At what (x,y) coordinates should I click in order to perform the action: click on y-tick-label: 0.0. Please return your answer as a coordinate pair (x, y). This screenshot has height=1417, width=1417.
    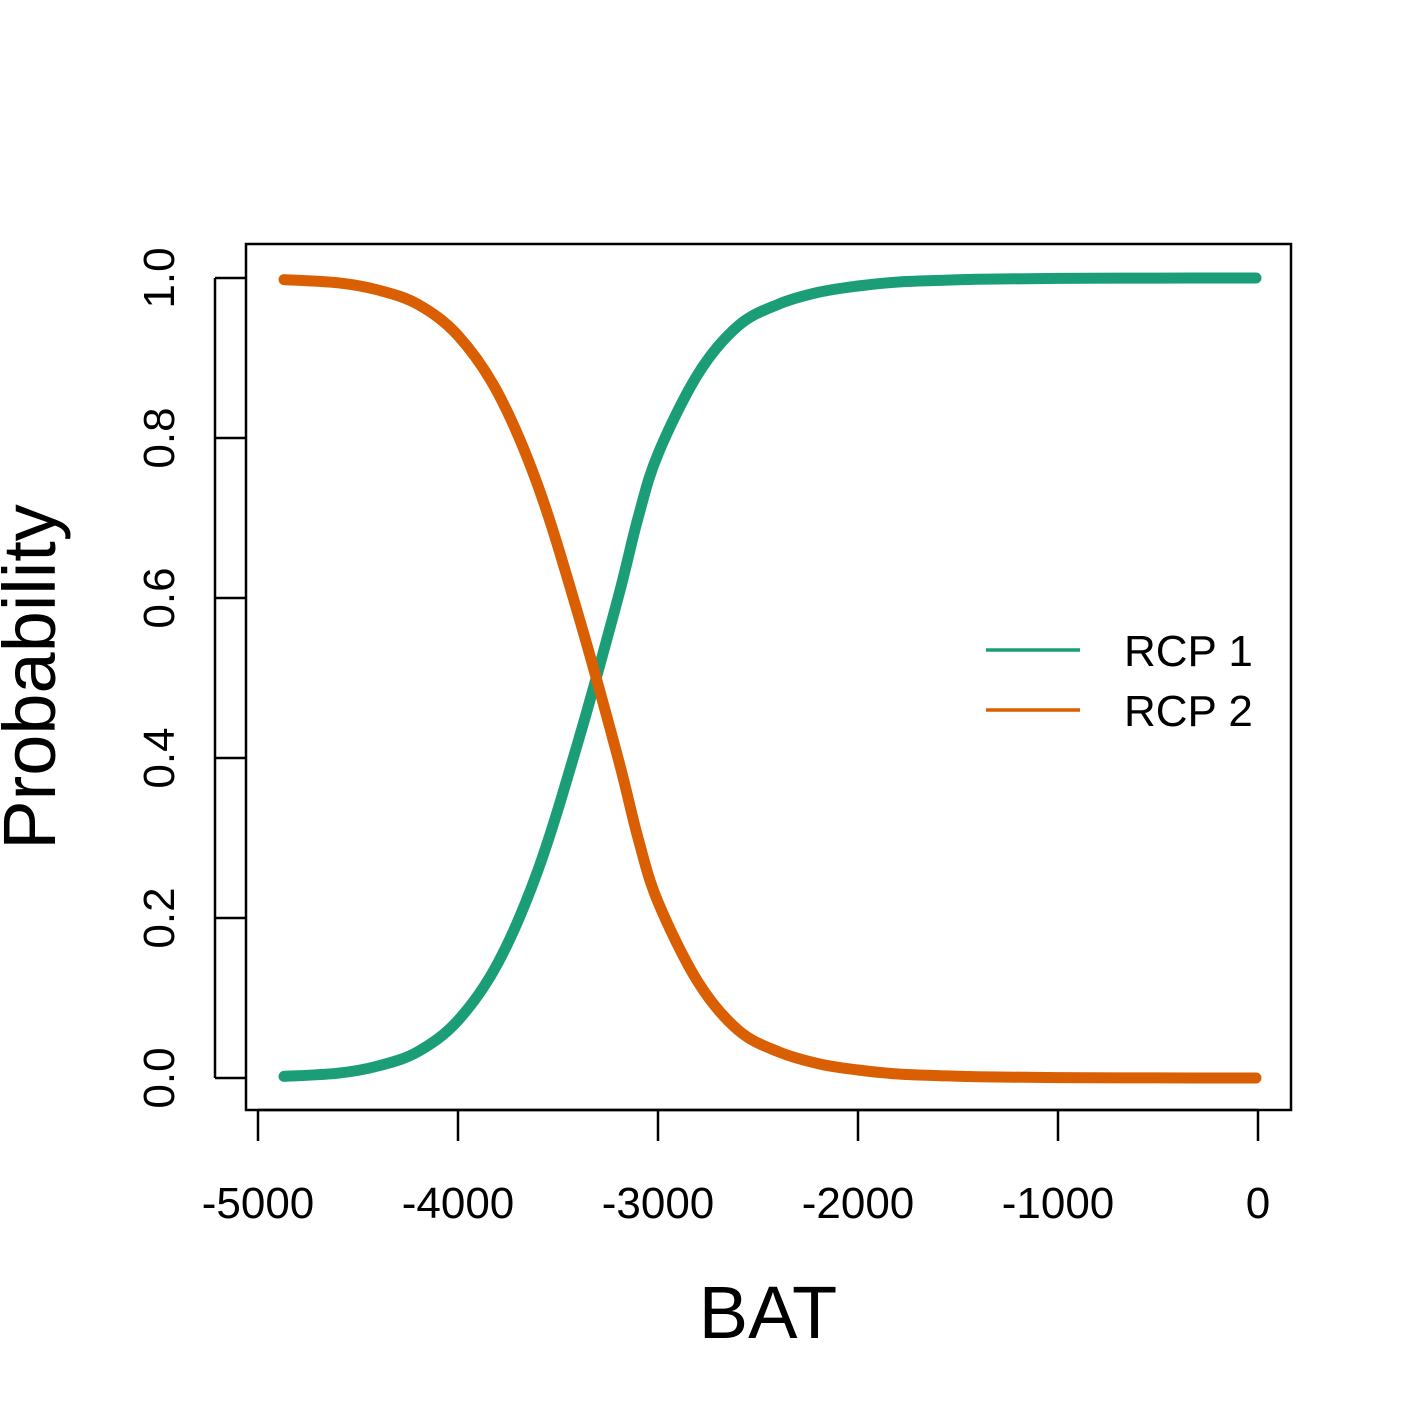
    Looking at the image, I should click on (159, 1077).